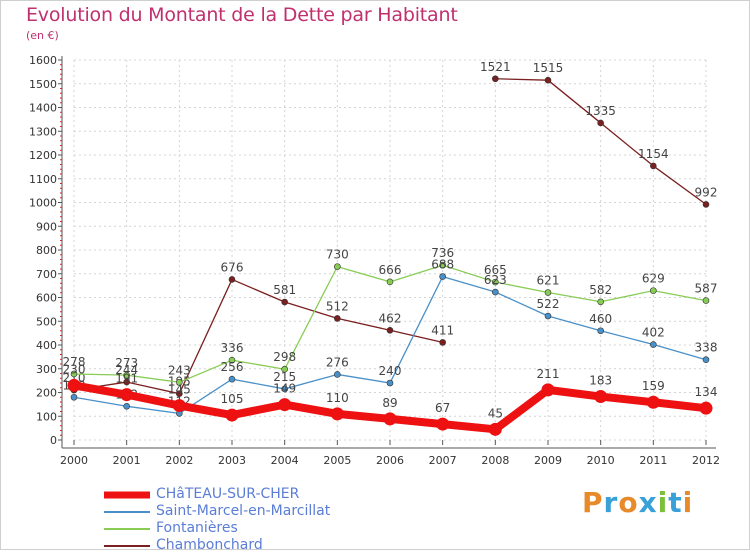 The image size is (750, 554). What do you see at coordinates (600, 111) in the screenshot?
I see `data-label: 1335` at bounding box center [600, 111].